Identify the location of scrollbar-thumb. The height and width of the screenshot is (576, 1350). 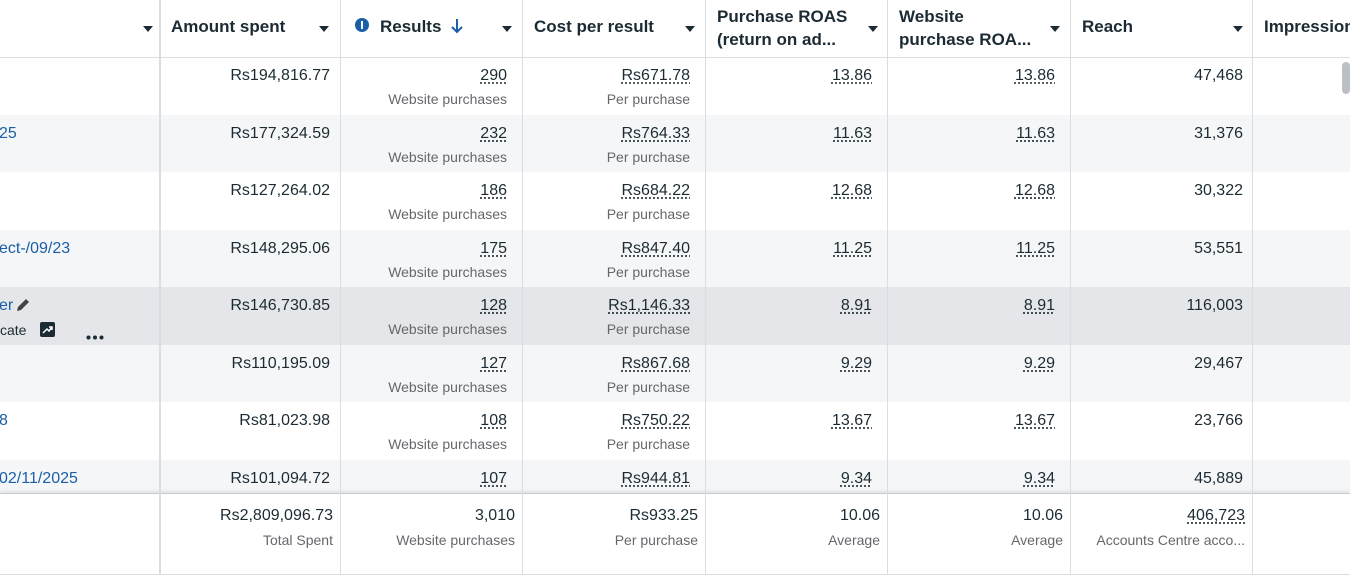
(1346, 78).